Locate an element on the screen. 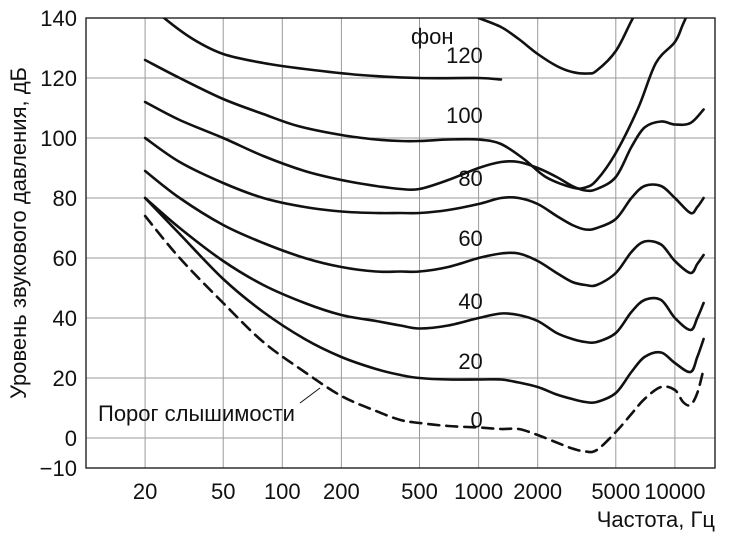 The height and width of the screenshot is (545, 750). y-axis-title: Уровень звукового давления, дБ is located at coordinates (18, 233).